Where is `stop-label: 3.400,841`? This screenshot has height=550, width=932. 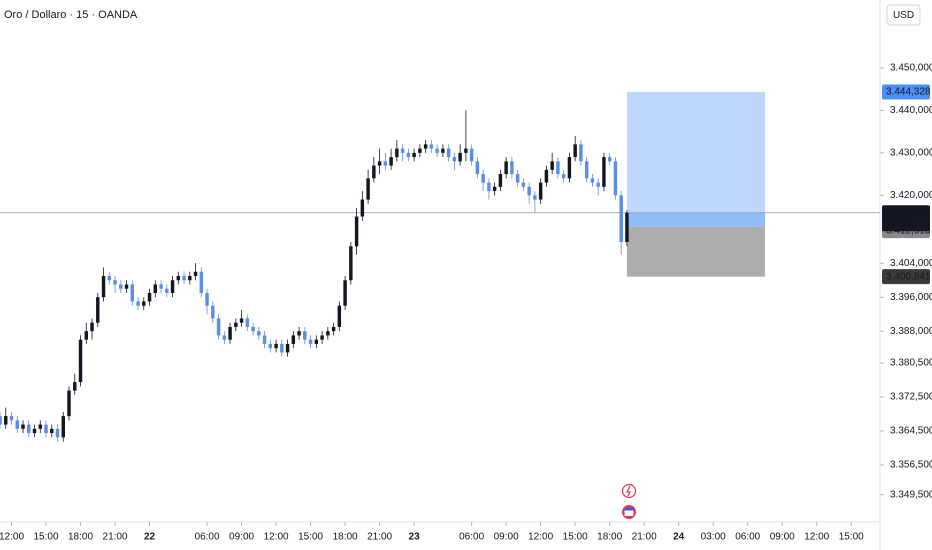 stop-label: 3.400,841 is located at coordinates (908, 276).